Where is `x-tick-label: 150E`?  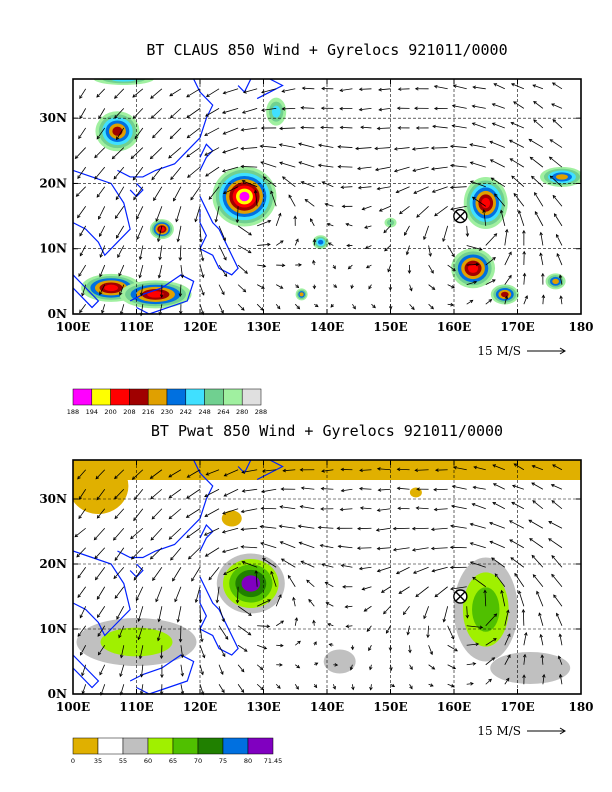 x-tick-label: 150E is located at coordinates (390, 327).